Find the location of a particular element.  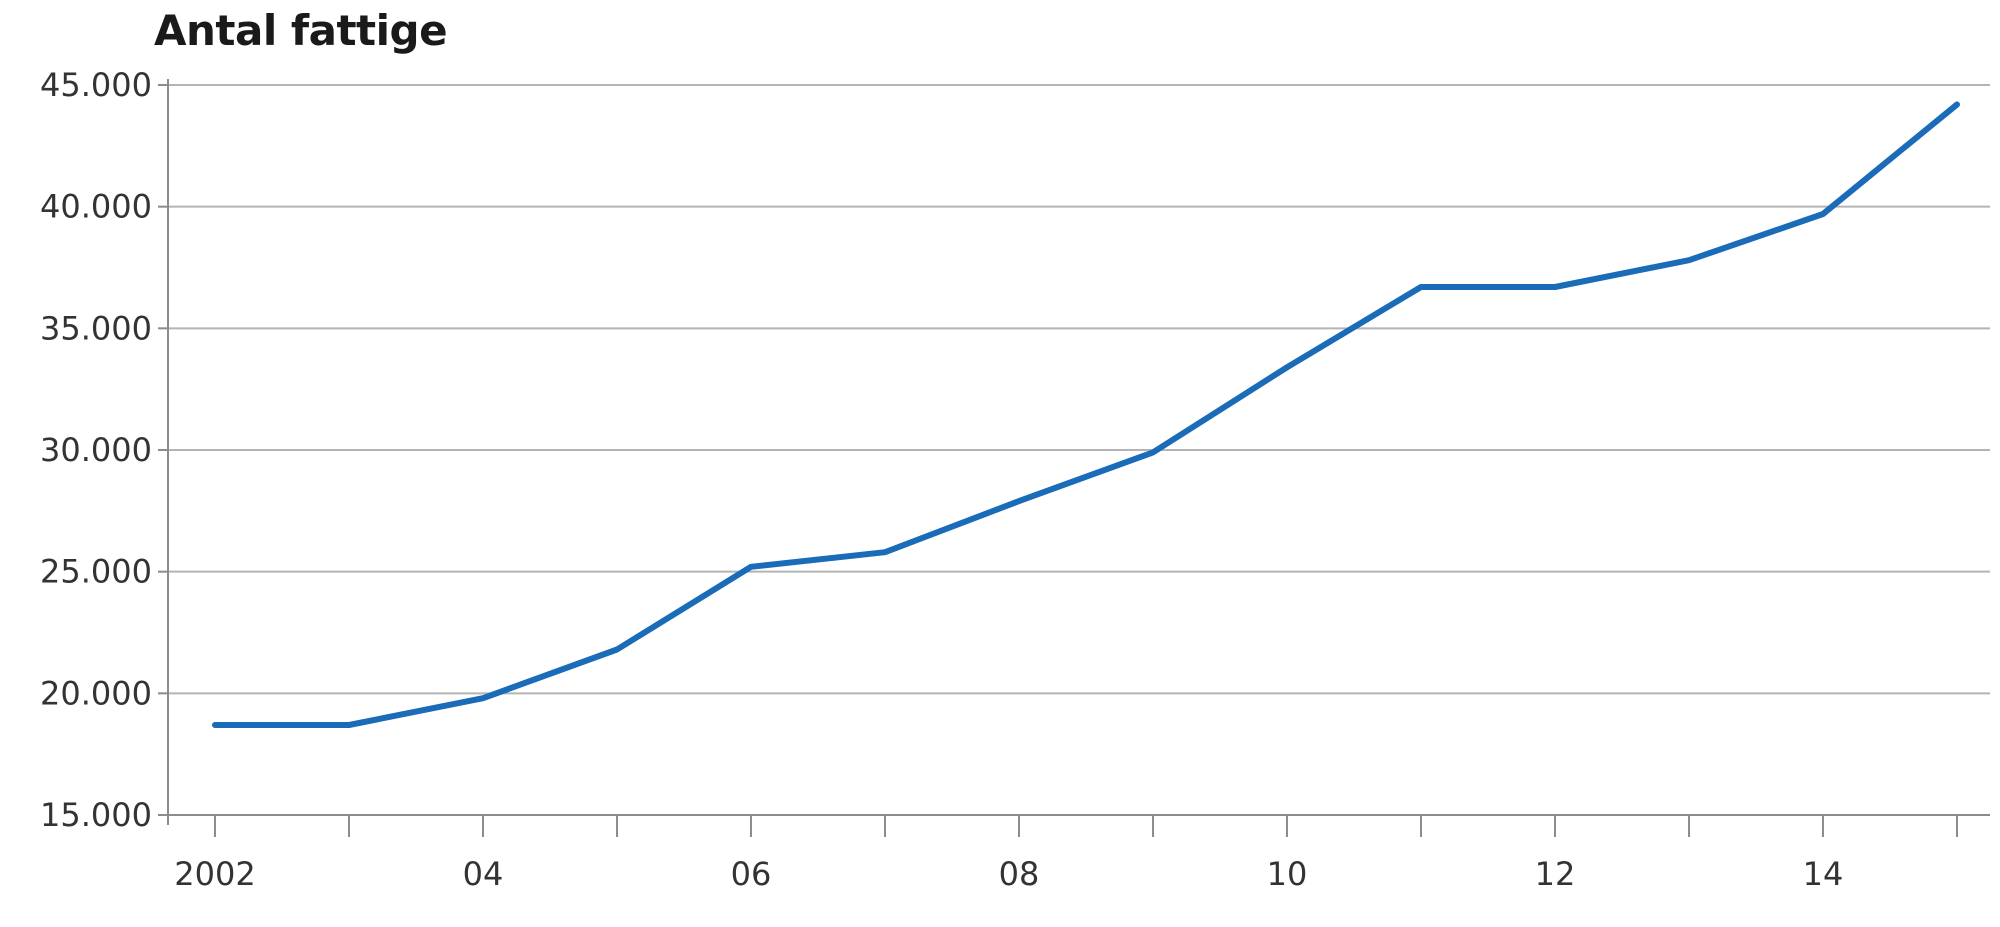

data-point-2003 is located at coordinates (349, 725).